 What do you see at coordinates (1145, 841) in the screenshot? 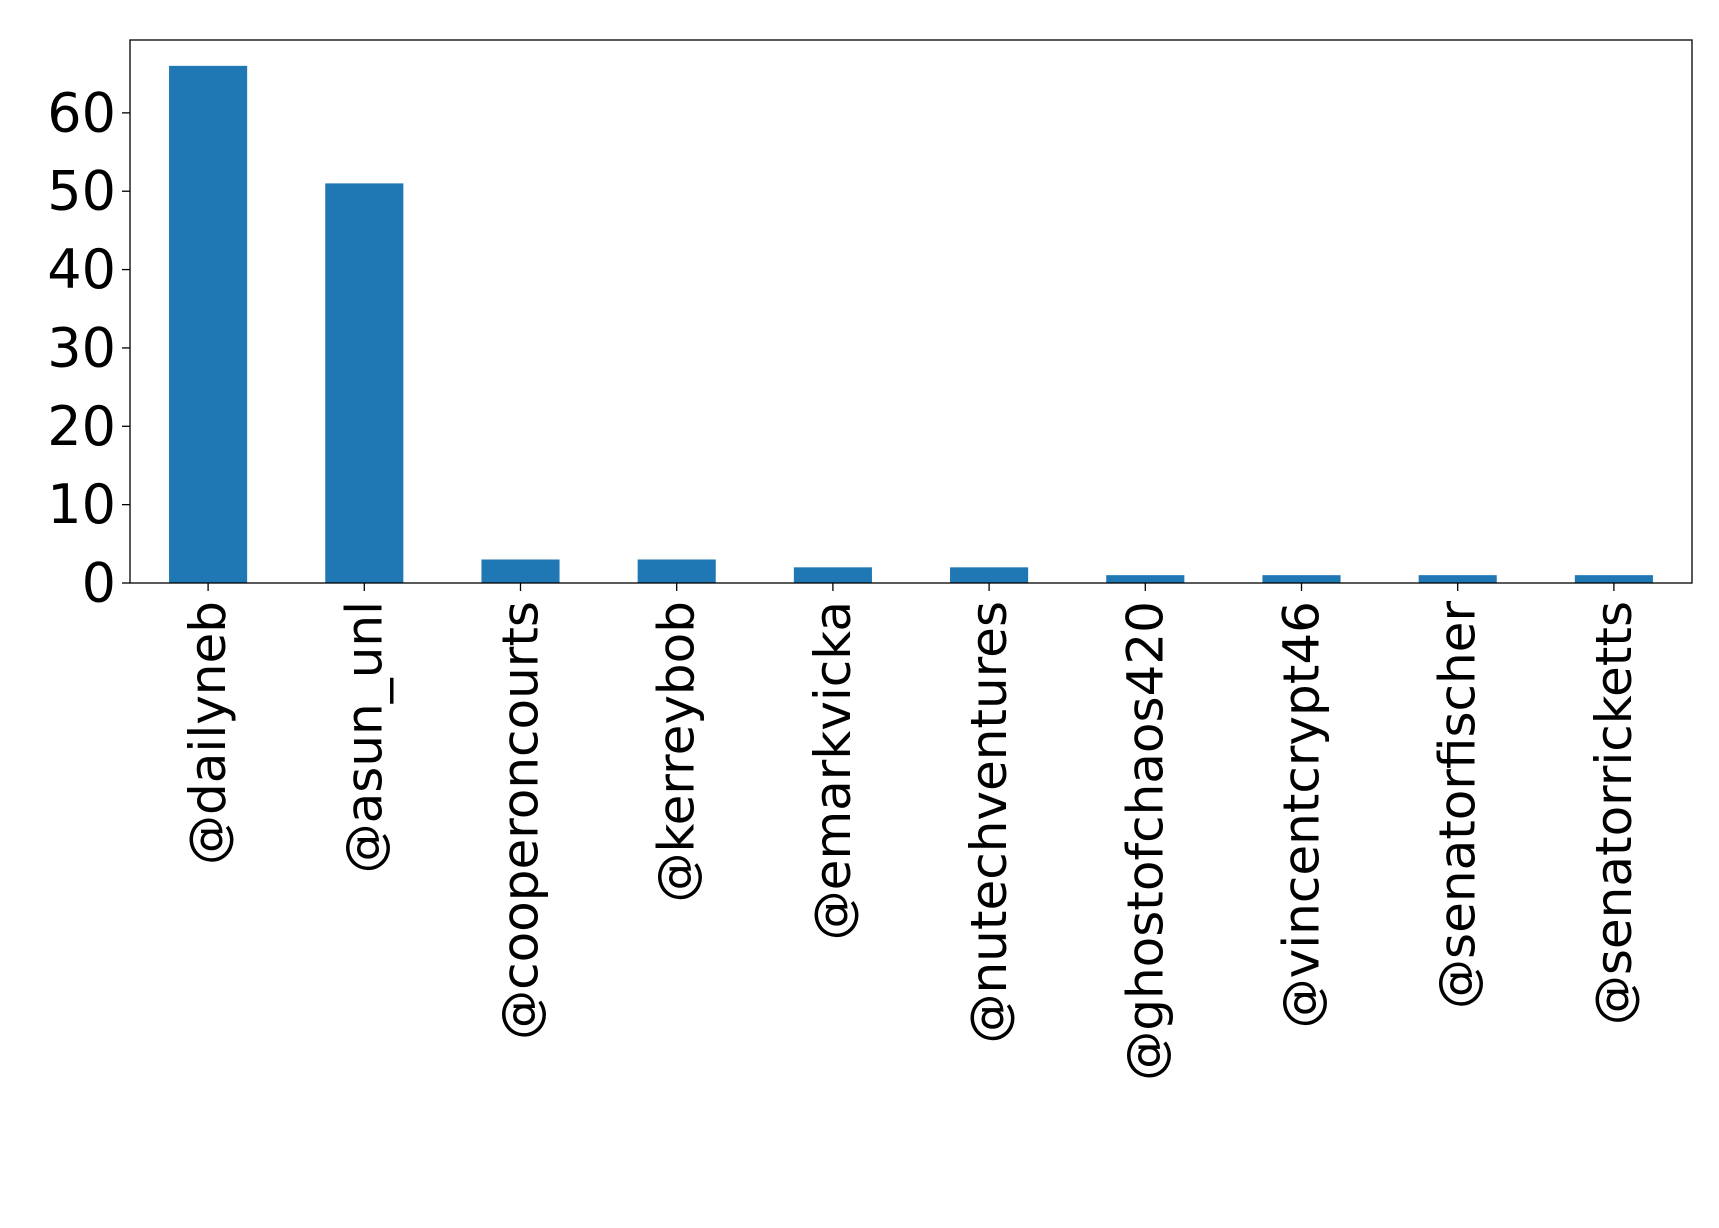
I see `x-tick-label: @ghostofchaos420` at bounding box center [1145, 841].